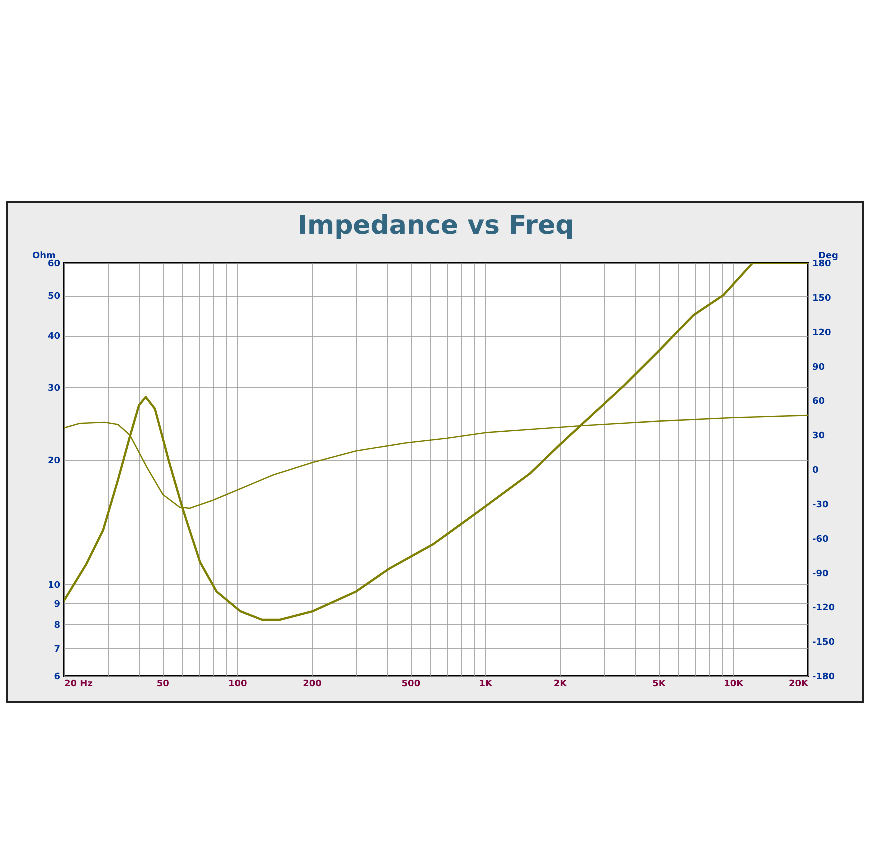 This screenshot has height=851, width=874. Describe the element at coordinates (734, 685) in the screenshot. I see `x-tick-label: 10K` at that location.